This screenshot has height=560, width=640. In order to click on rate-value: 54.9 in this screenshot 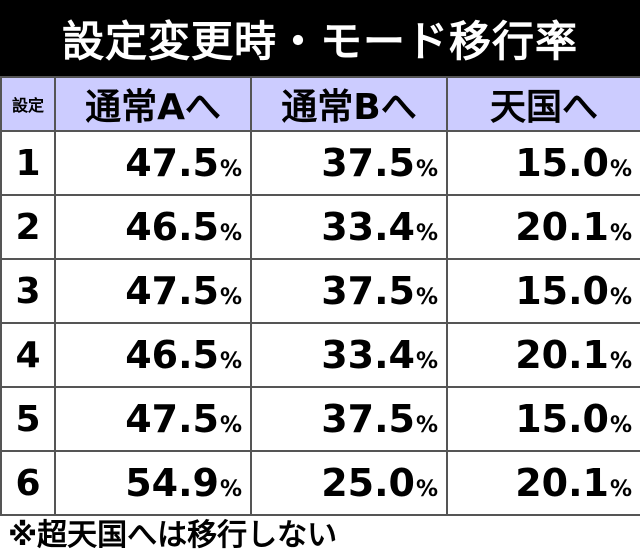, I will do `click(172, 483)`.